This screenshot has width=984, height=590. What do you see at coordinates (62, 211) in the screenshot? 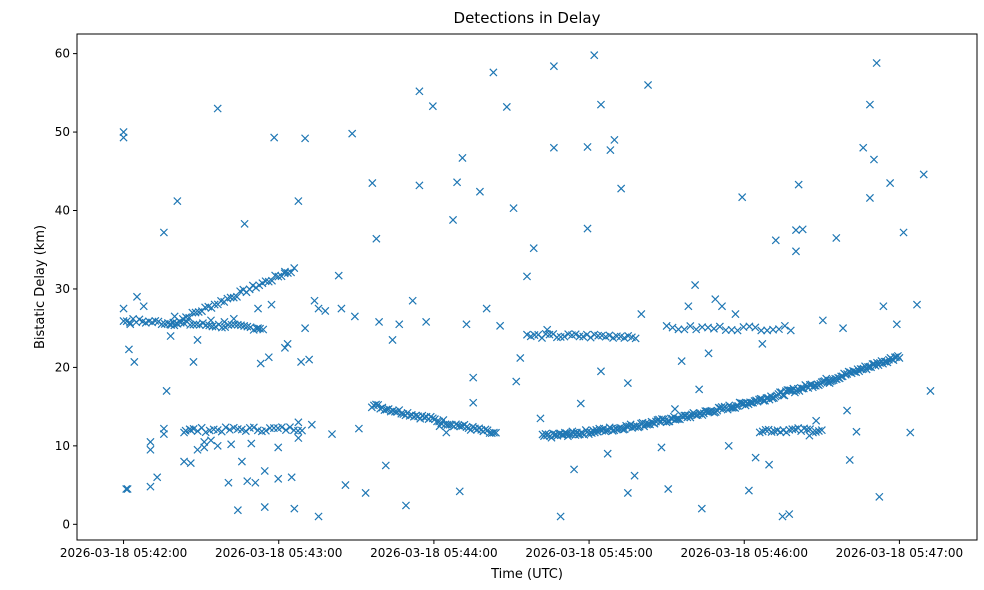
I see `y-tick-label: 40` at bounding box center [62, 211].